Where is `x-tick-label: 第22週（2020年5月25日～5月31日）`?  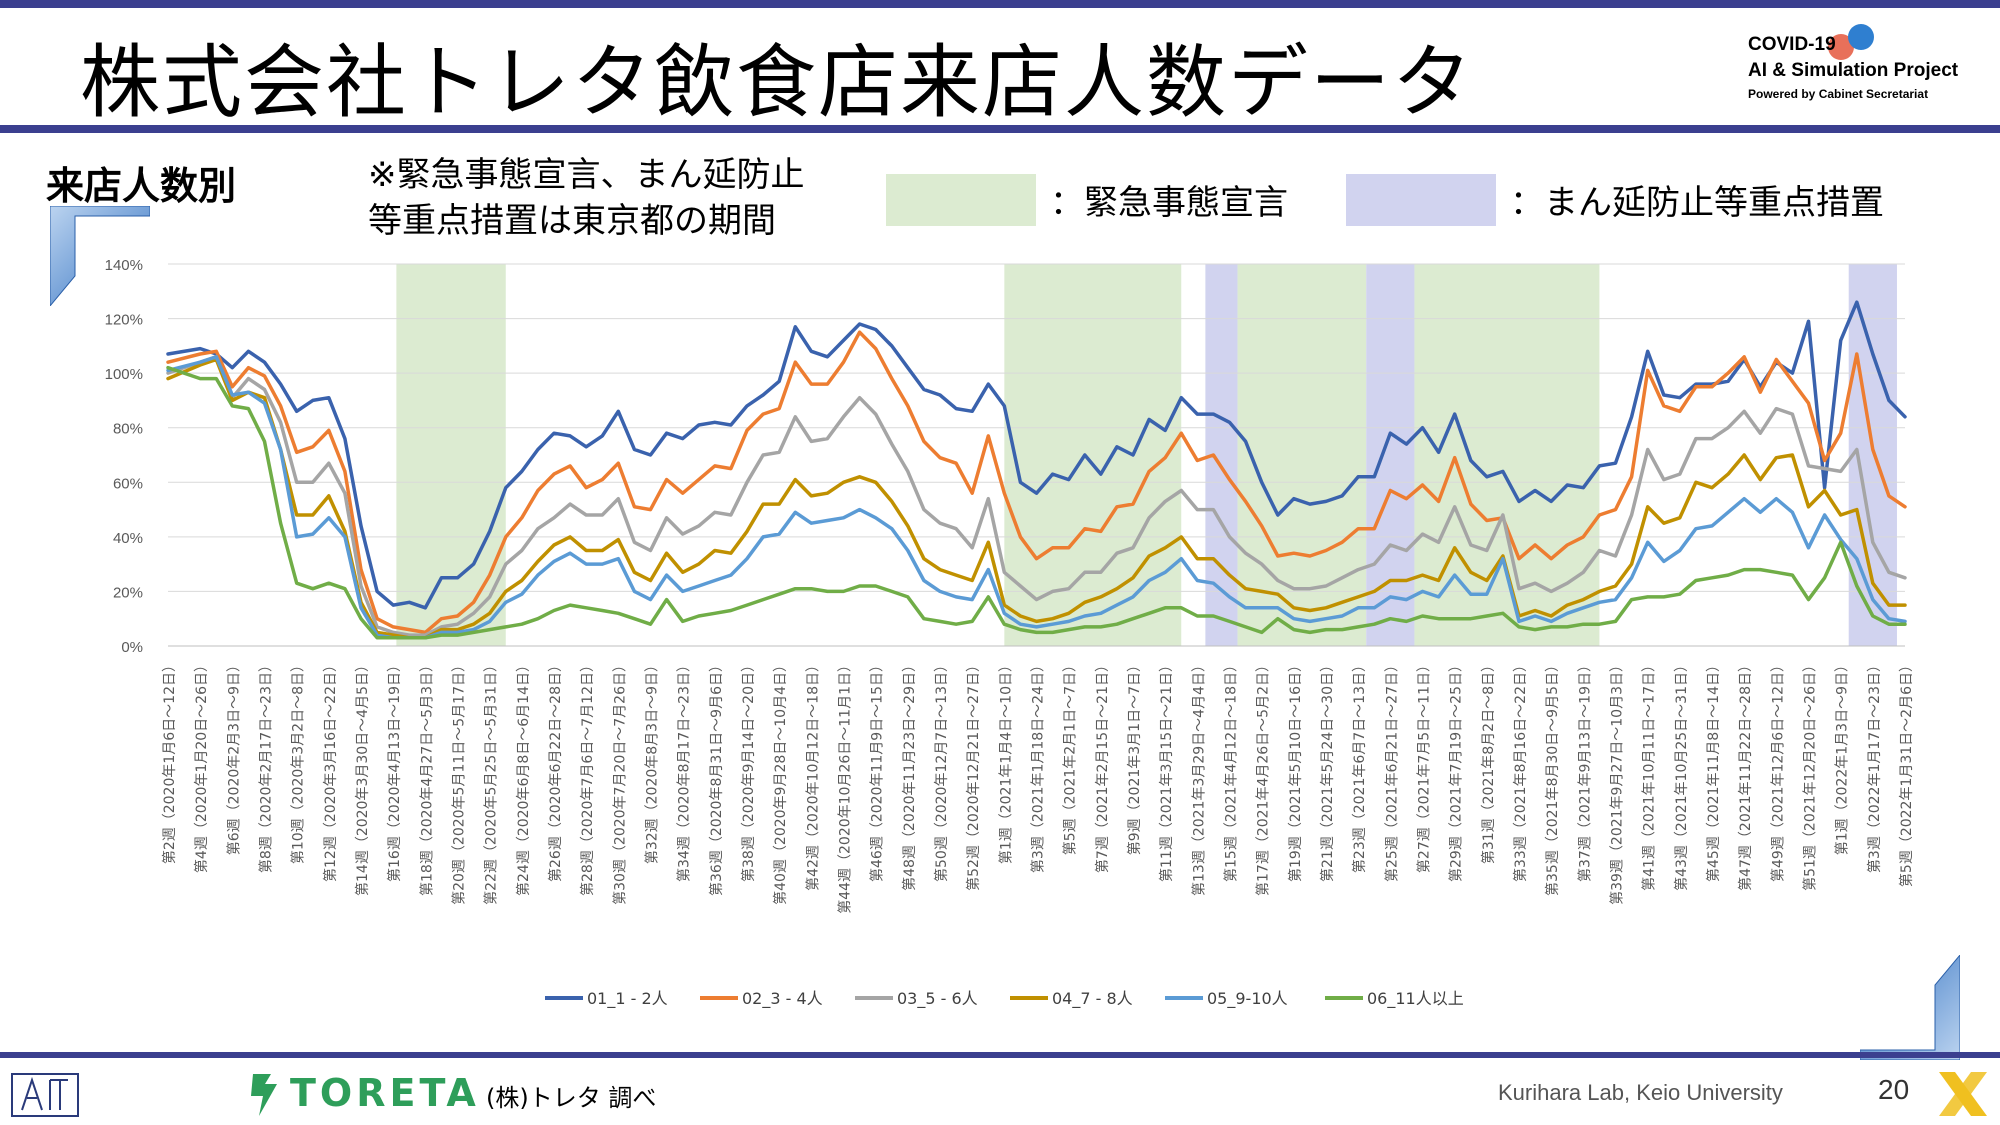
x-tick-label: 第22週（2020年5月25日～5月31日） is located at coordinates (491, 781).